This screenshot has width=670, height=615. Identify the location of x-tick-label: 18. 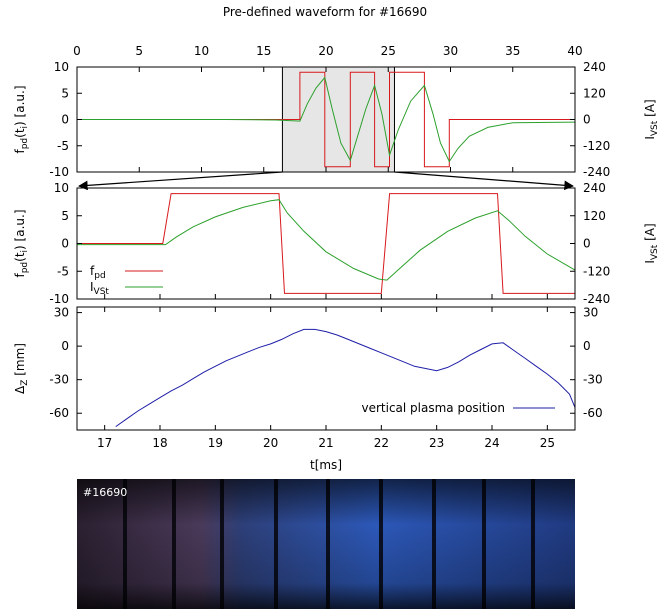
(159, 443).